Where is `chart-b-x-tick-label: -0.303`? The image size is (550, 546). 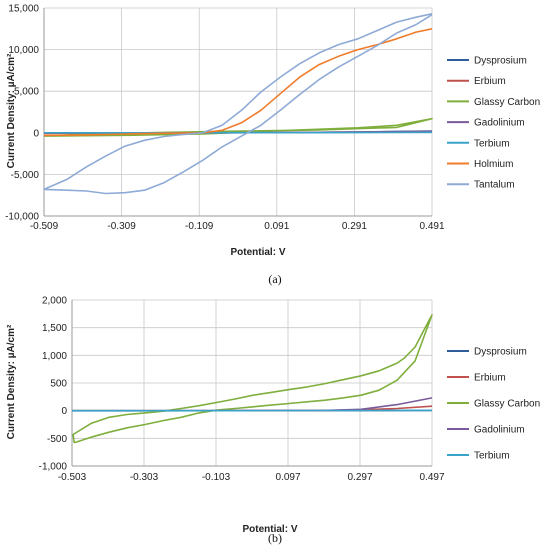 chart-b-x-tick-label: -0.303 is located at coordinates (144, 477).